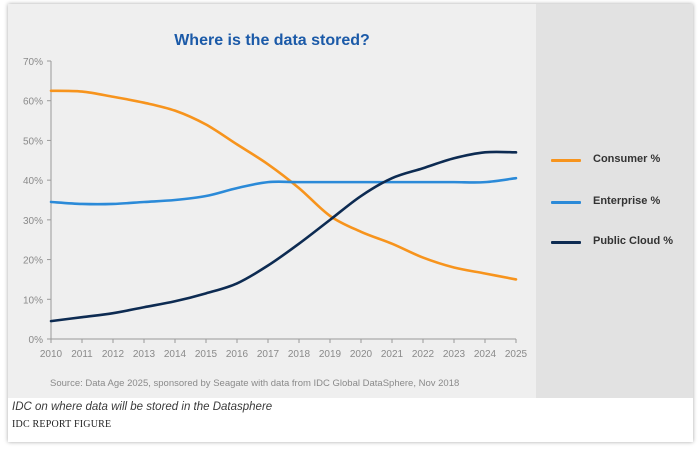 The width and height of the screenshot is (700, 450). Describe the element at coordinates (361, 354) in the screenshot. I see `x-tick-label: 2020` at that location.